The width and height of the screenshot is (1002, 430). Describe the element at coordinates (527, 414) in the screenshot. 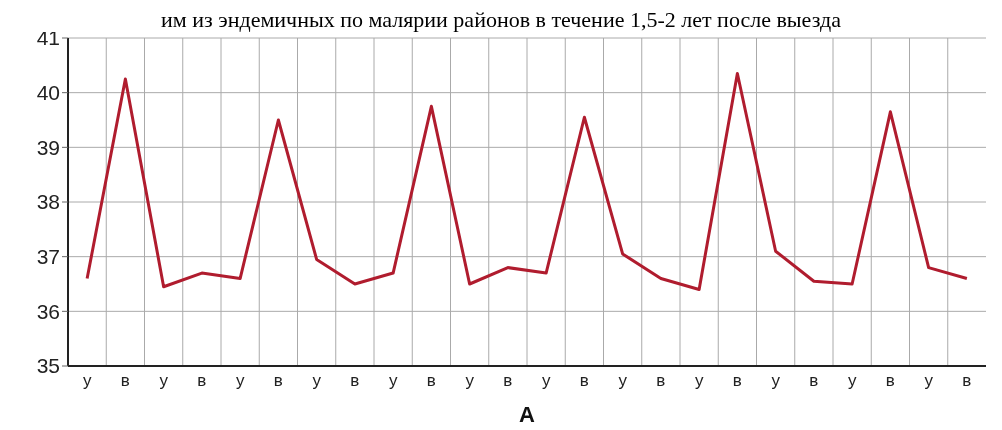

I see `x-axis-title: А` at that location.